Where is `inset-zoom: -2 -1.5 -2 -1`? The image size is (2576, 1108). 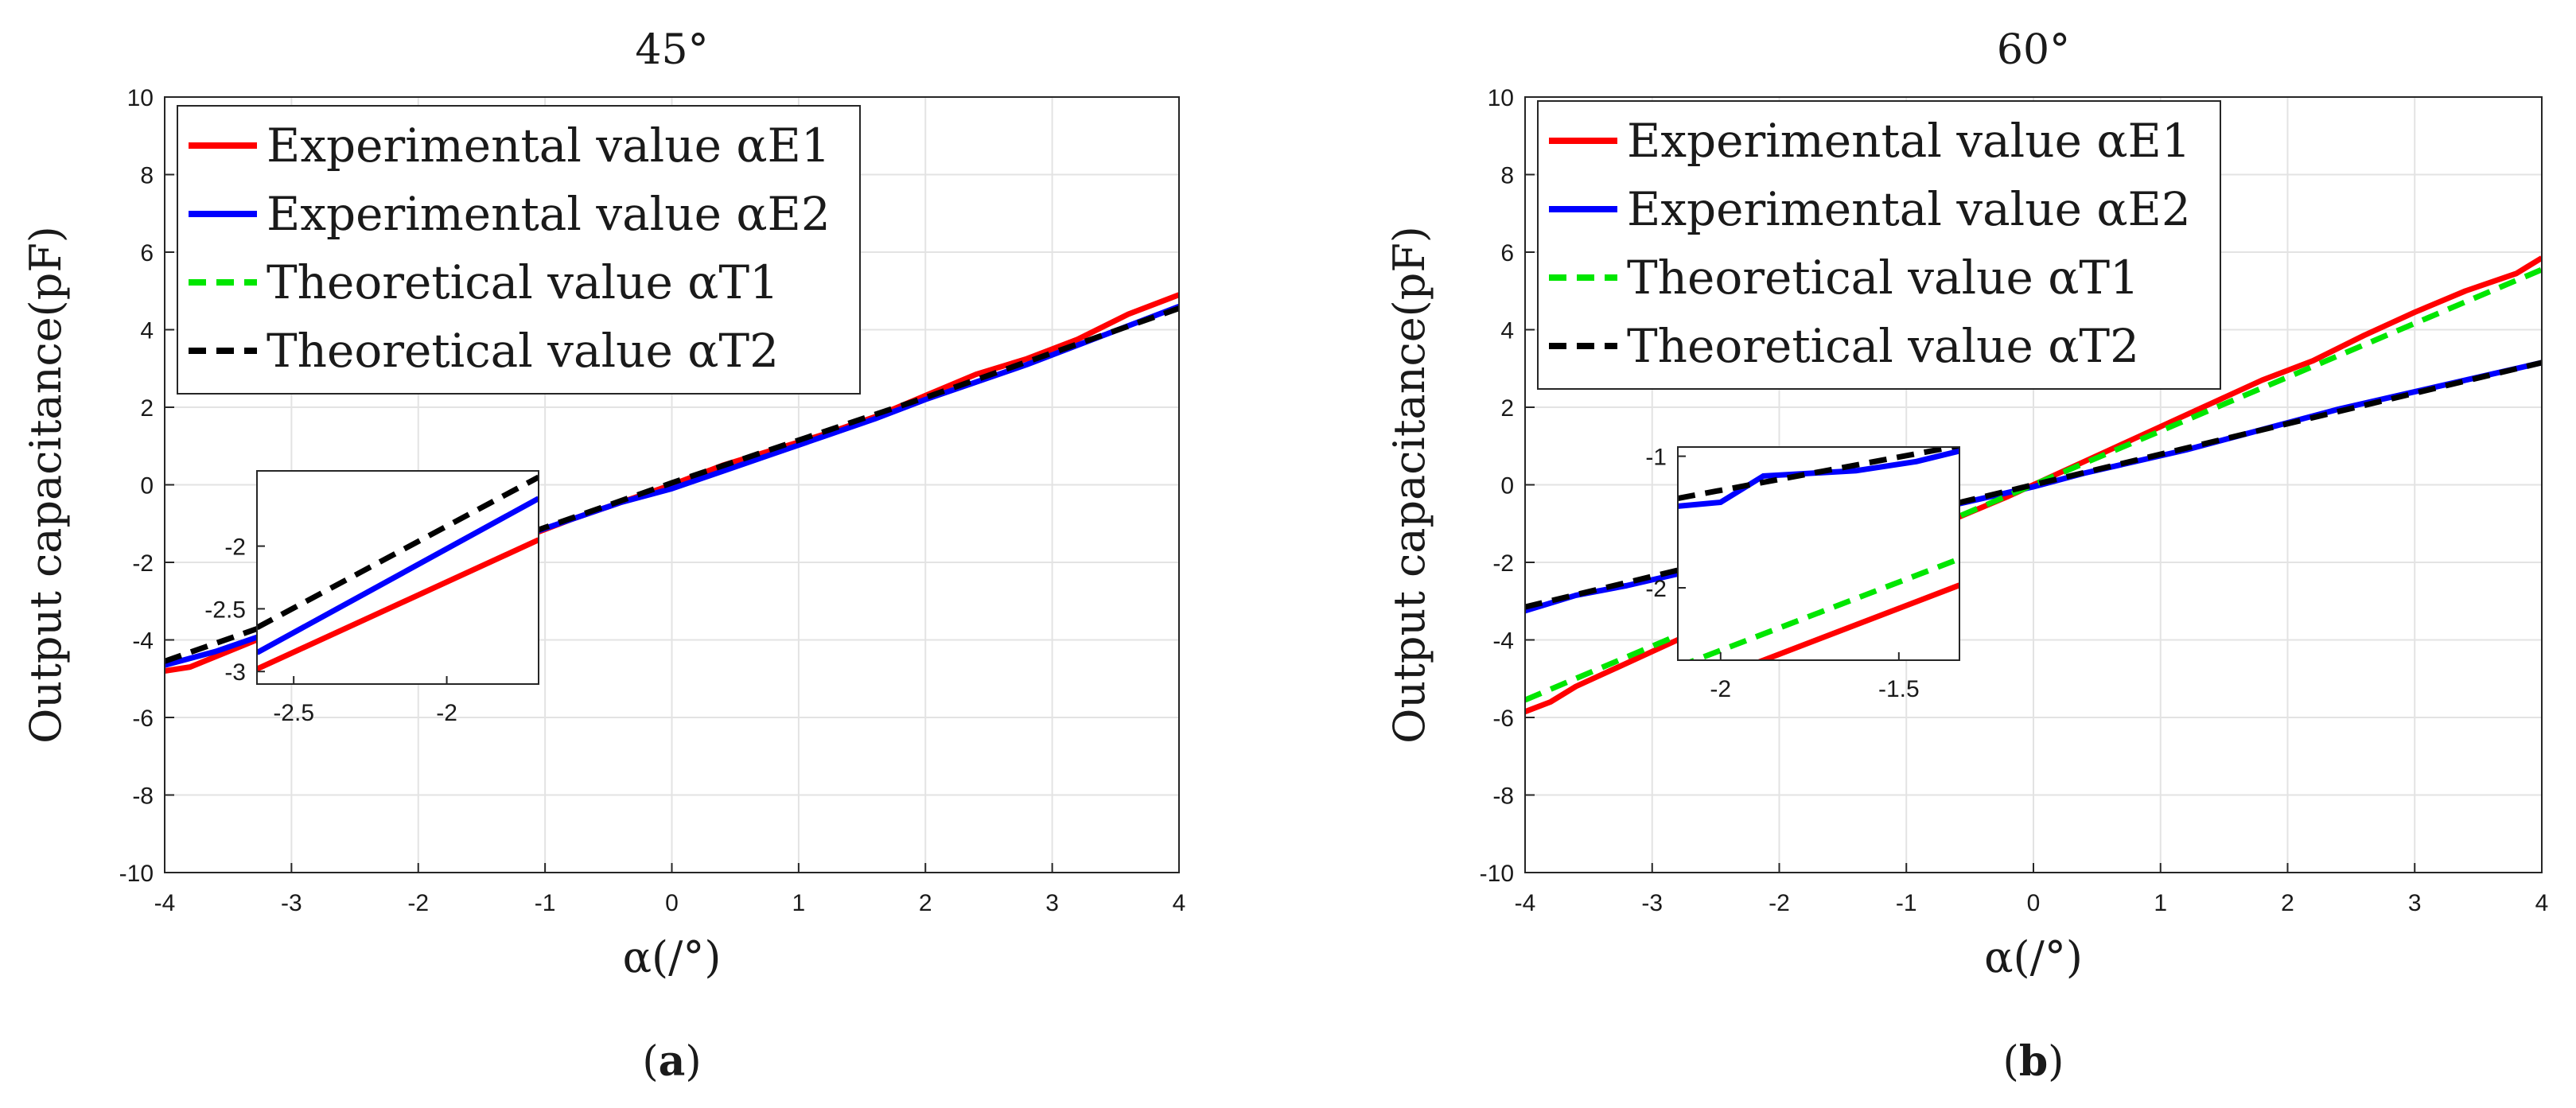 inset-zoom: -2 -1.5 -2 -1 is located at coordinates (1803, 573).